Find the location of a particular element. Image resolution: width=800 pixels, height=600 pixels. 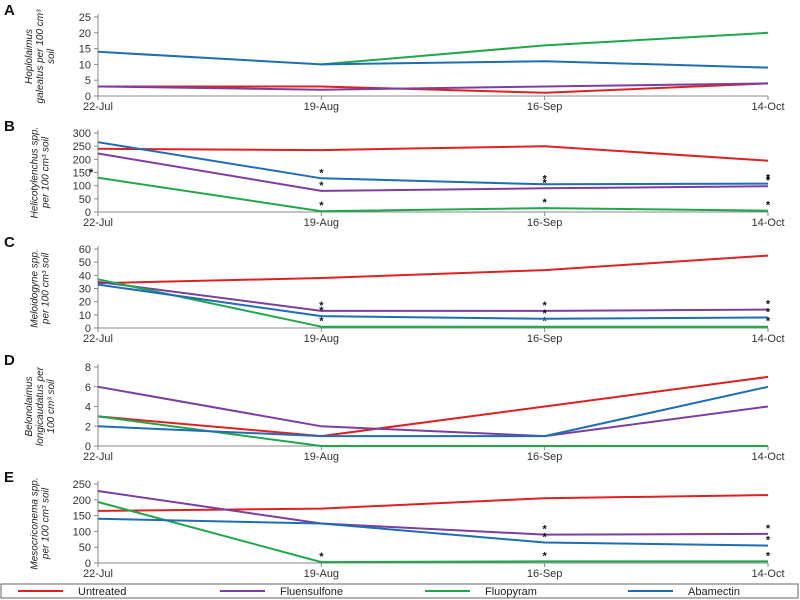

y-axis-label: Hoplolaimus galeatus per 100 cm³ soil is located at coordinates (40, 56).